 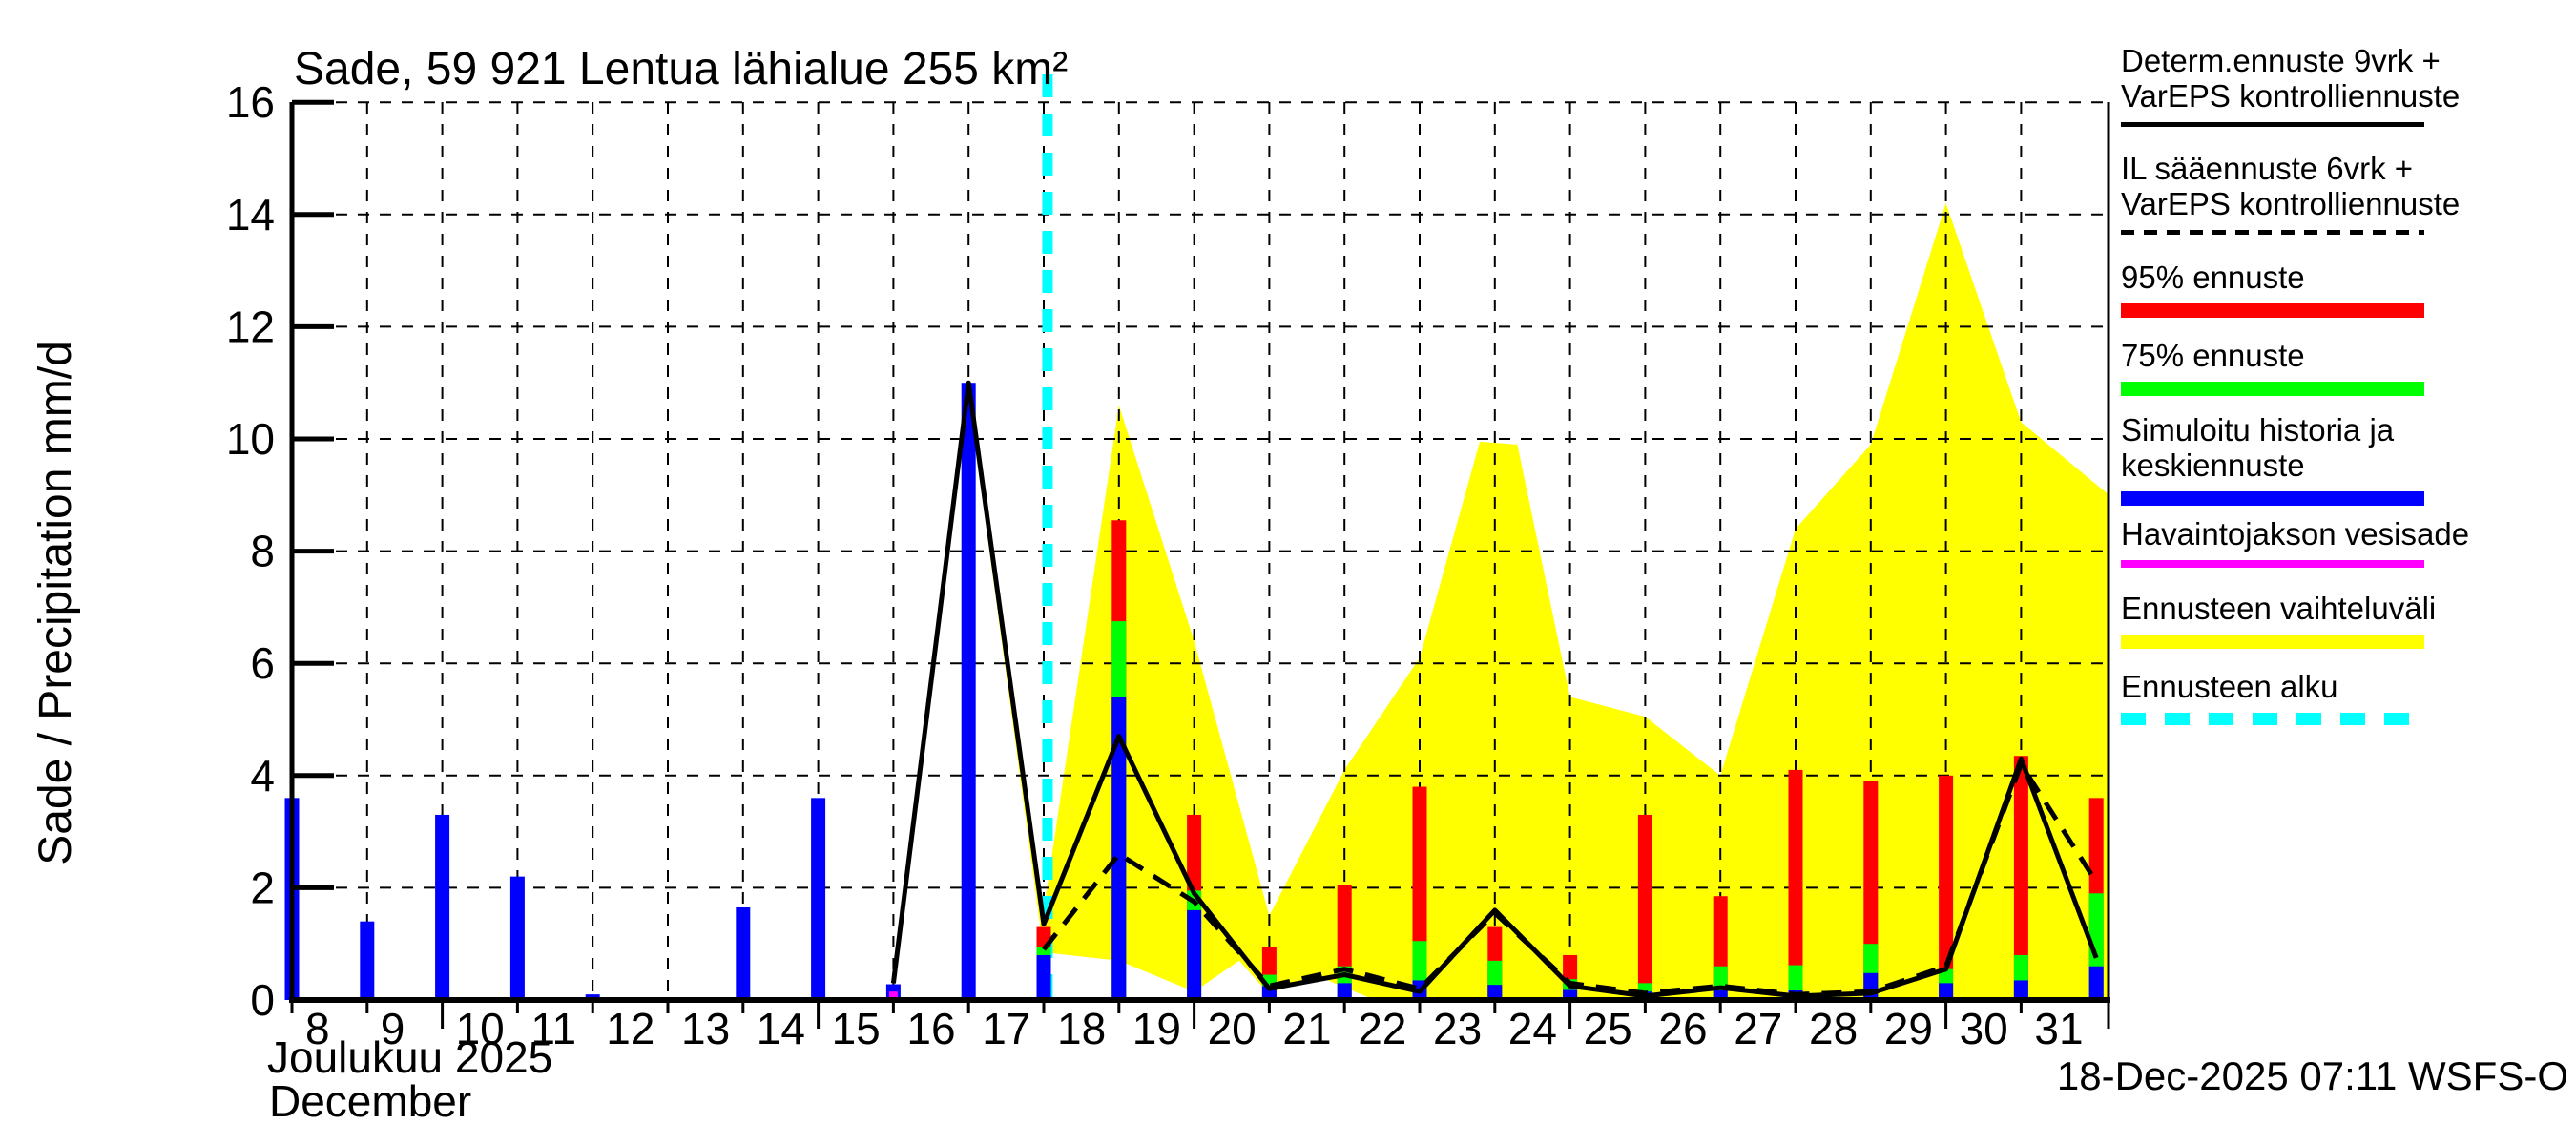 I want to click on x-tick-label: 8, so click(x=317, y=1029).